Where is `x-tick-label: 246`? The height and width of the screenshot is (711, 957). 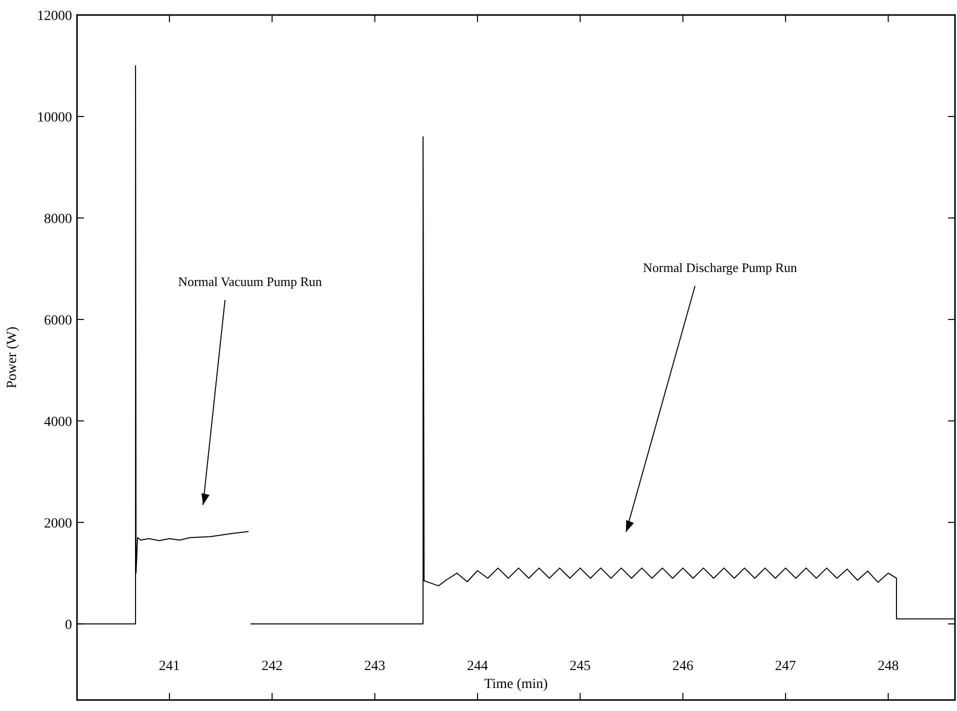
x-tick-label: 246 is located at coordinates (683, 666).